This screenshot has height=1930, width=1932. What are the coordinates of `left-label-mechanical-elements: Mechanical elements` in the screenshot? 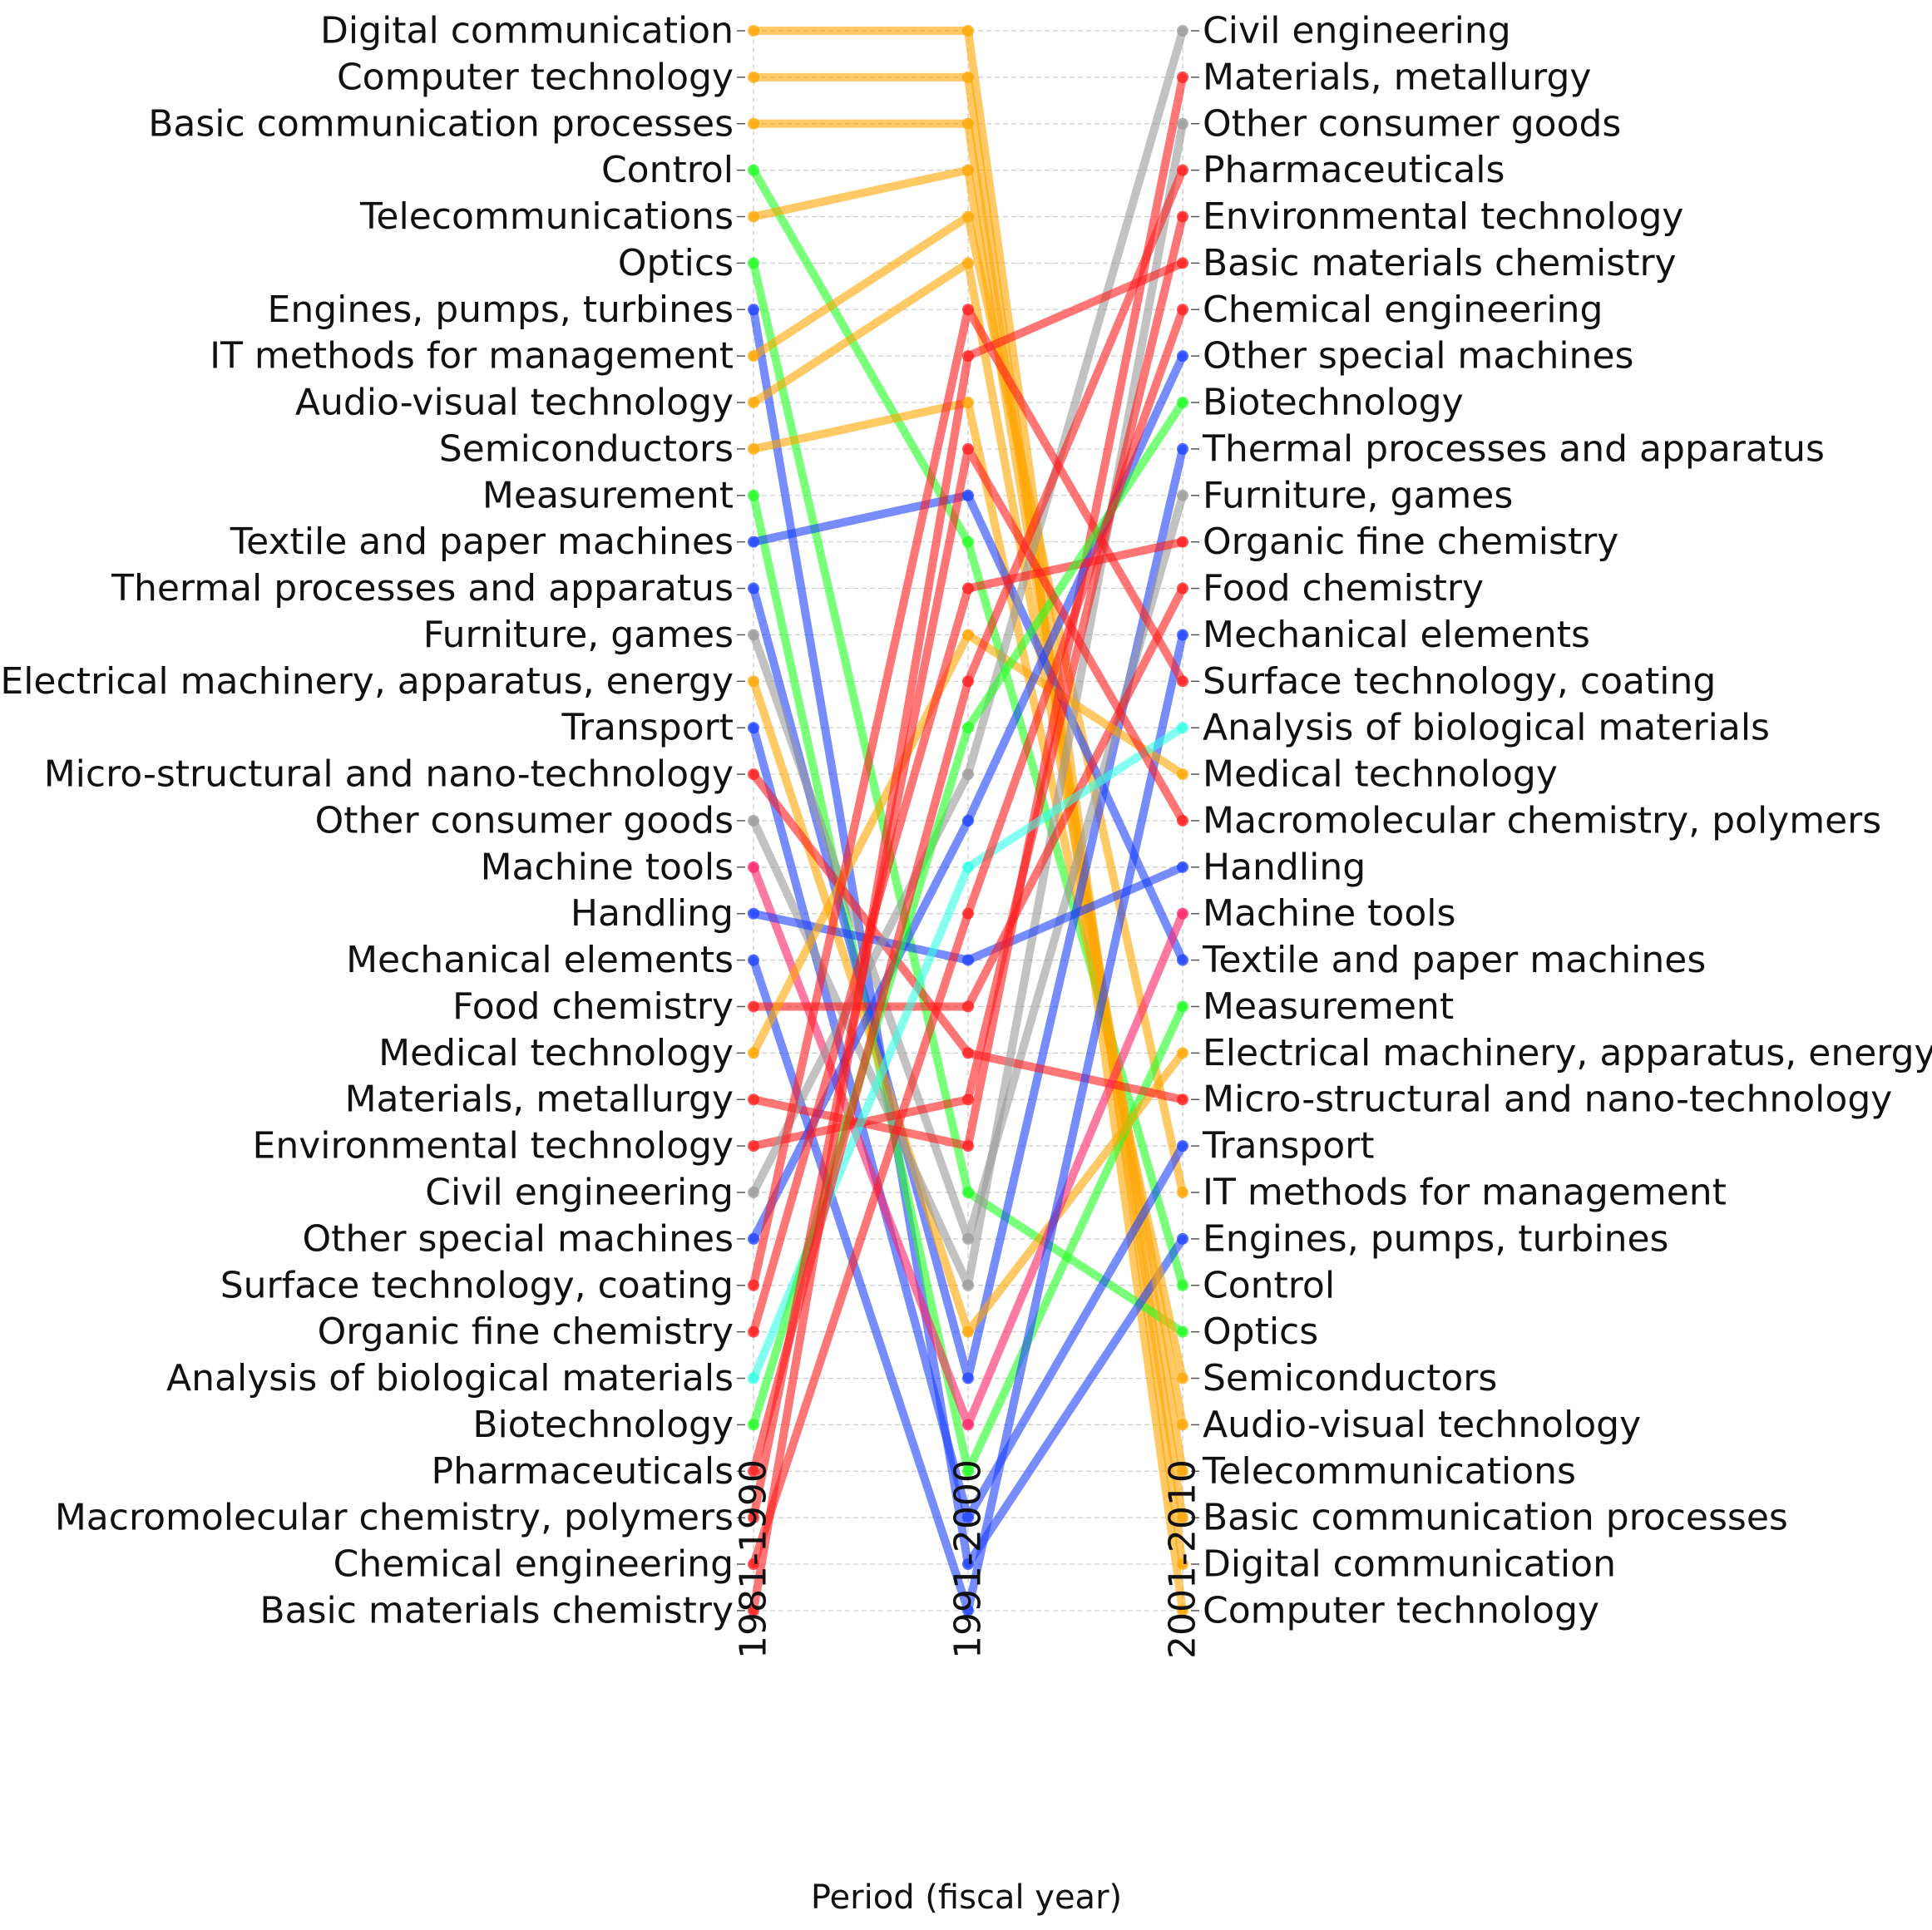 It's located at (540, 960).